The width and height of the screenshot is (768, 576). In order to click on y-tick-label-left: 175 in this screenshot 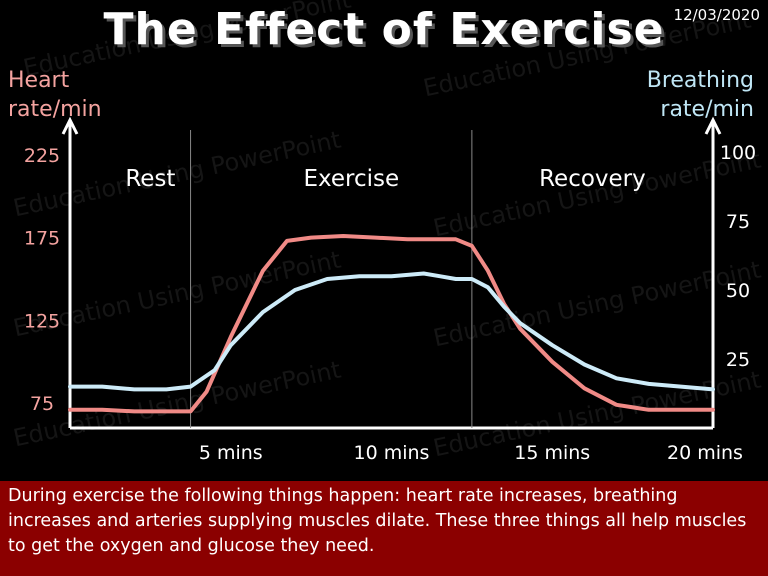, I will do `click(42, 239)`.